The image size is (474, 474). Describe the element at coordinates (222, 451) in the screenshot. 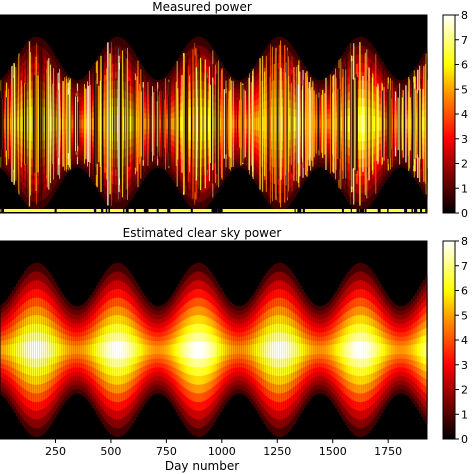

I see `x-tick-label: 1000` at that location.